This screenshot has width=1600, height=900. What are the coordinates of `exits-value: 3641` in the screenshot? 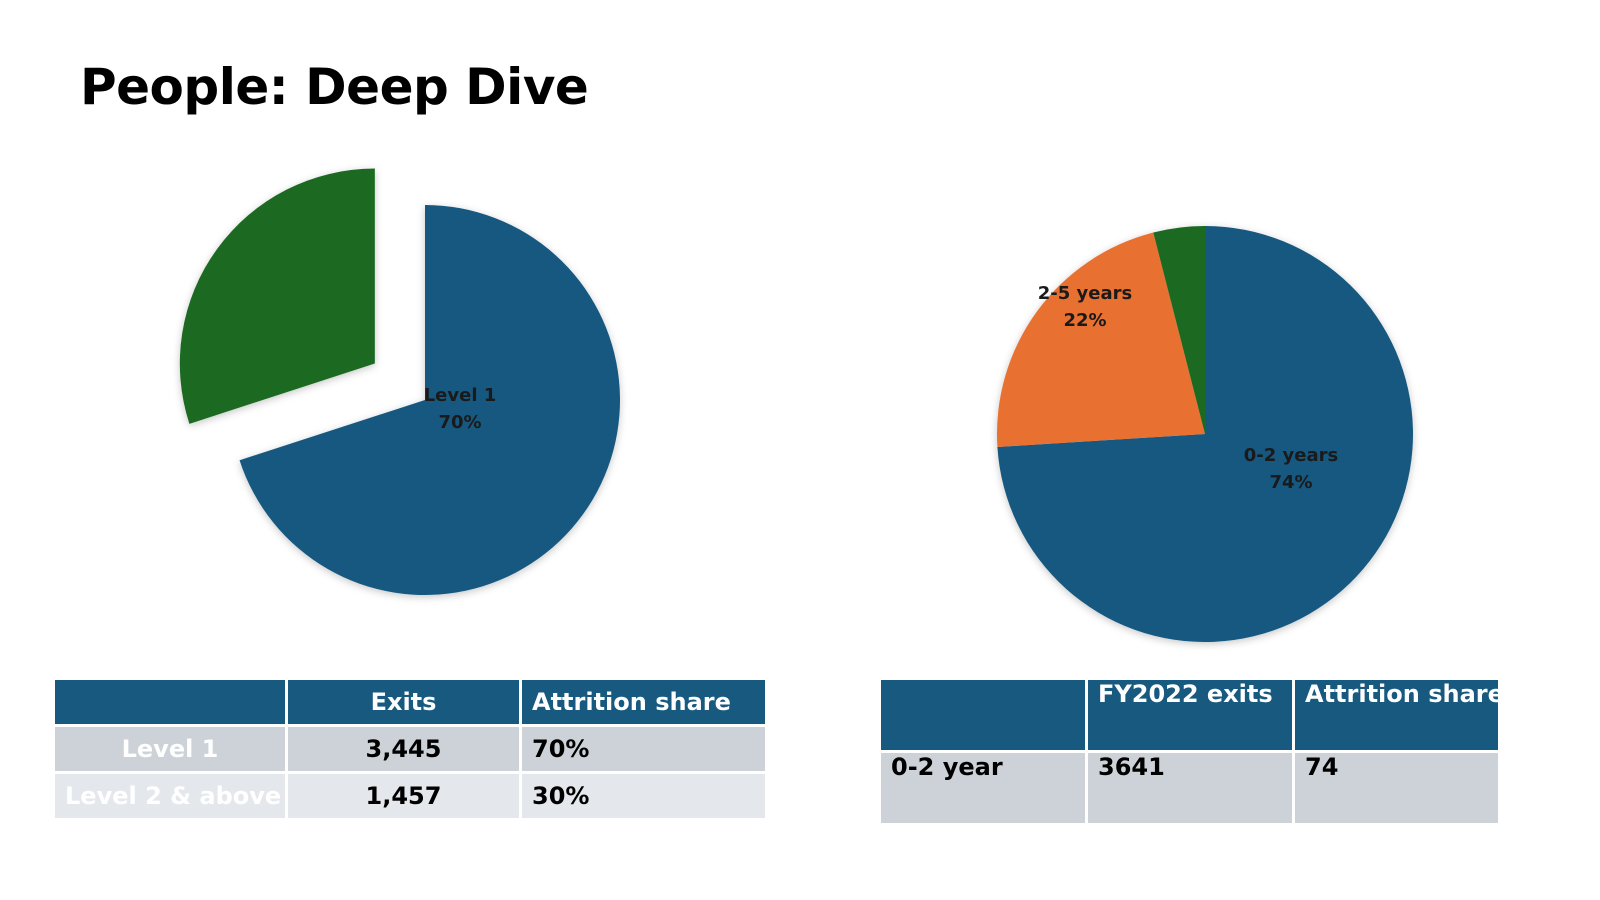 It's located at (1190, 788).